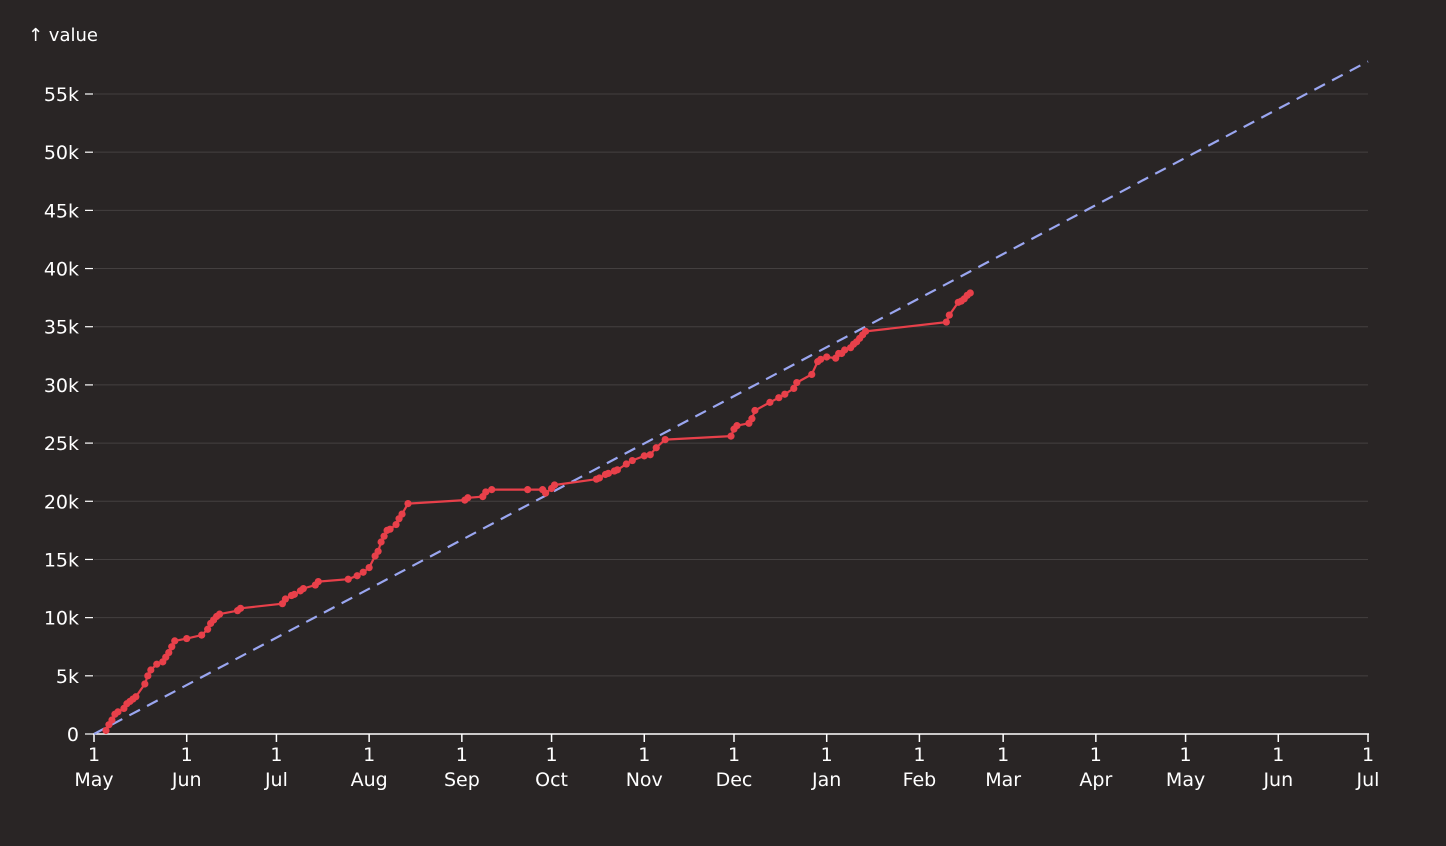 This screenshot has height=846, width=1446. Describe the element at coordinates (551, 780) in the screenshot. I see `x-tick-month: Oct` at that location.